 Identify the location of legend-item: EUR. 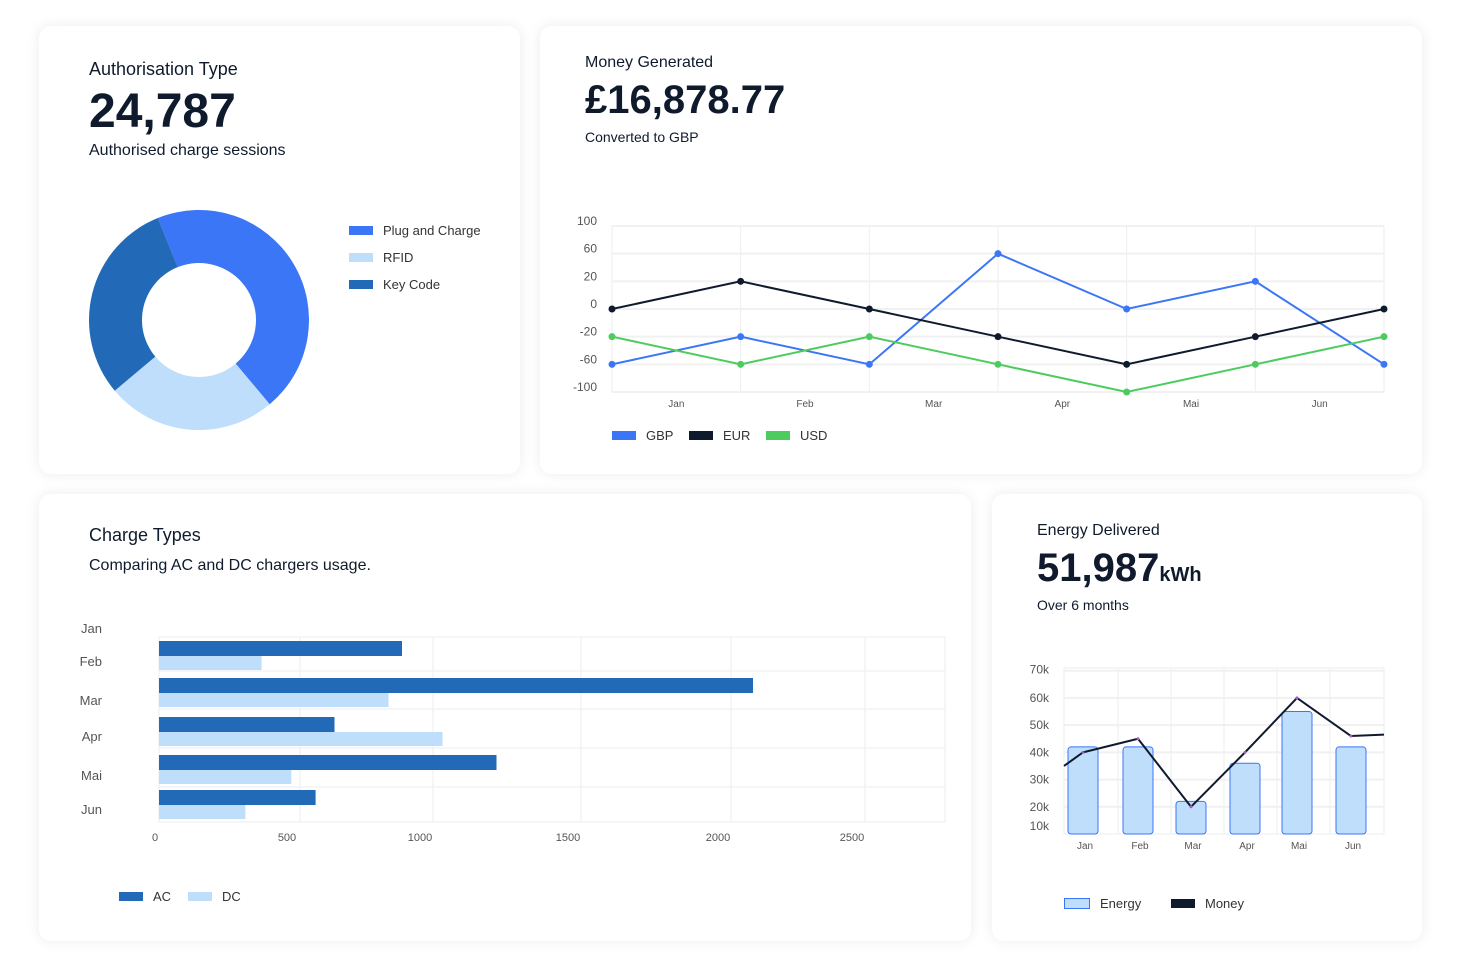
(719, 435).